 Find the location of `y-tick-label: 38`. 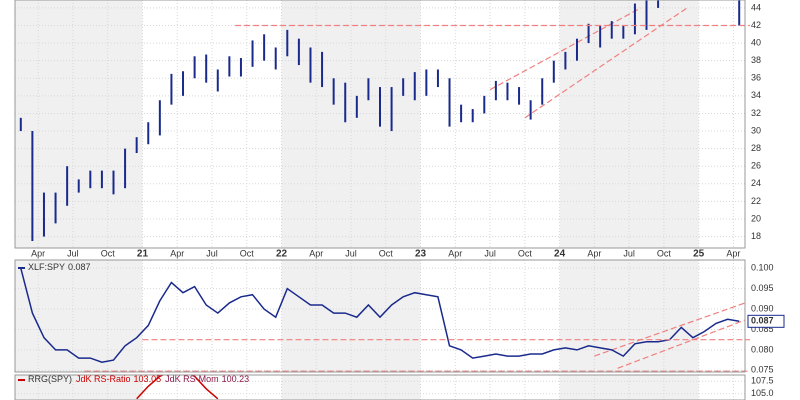

y-tick-label: 38 is located at coordinates (756, 60).